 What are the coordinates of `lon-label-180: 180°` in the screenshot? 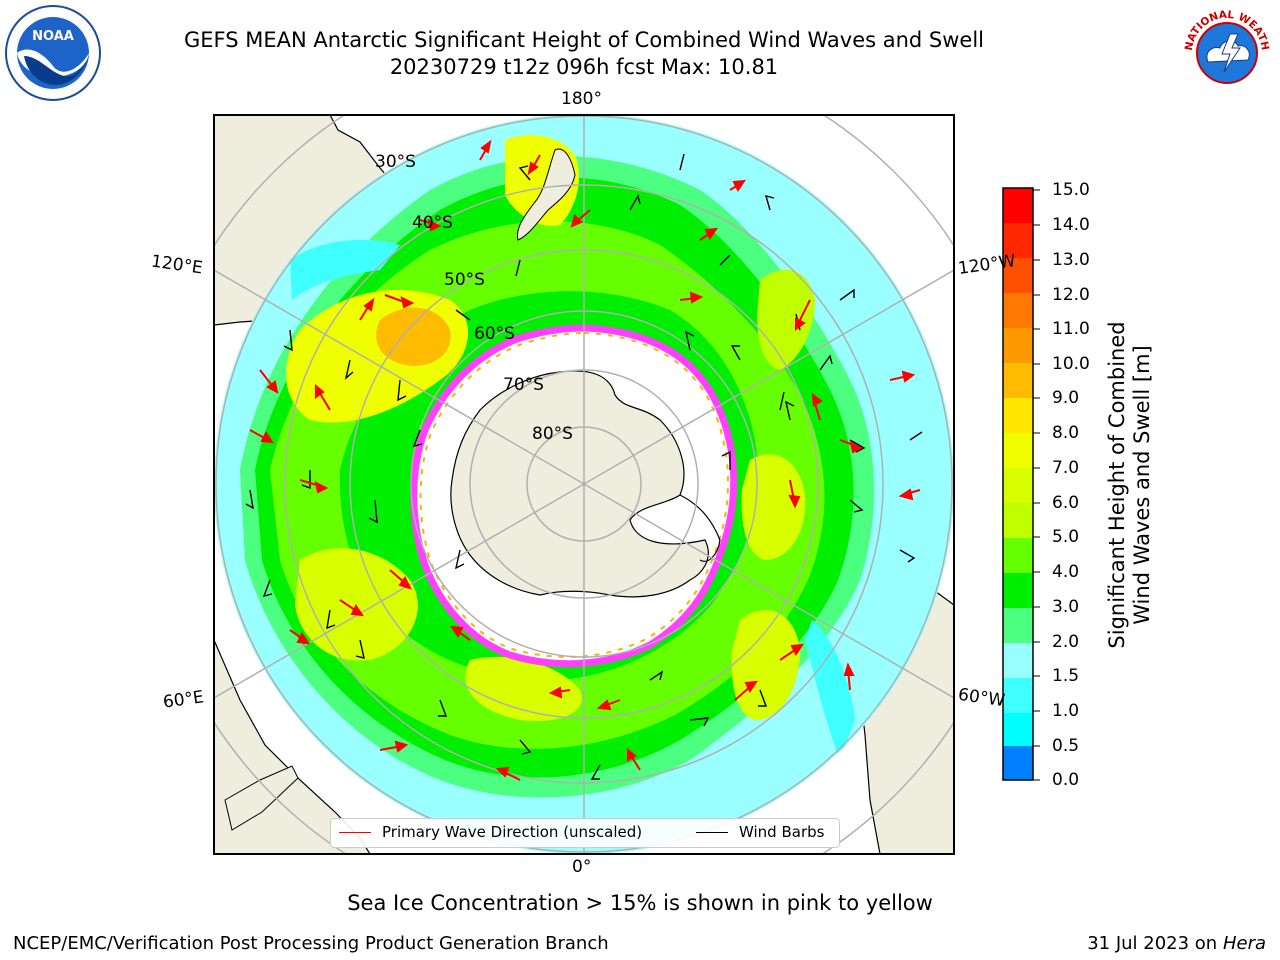 It's located at (581, 99).